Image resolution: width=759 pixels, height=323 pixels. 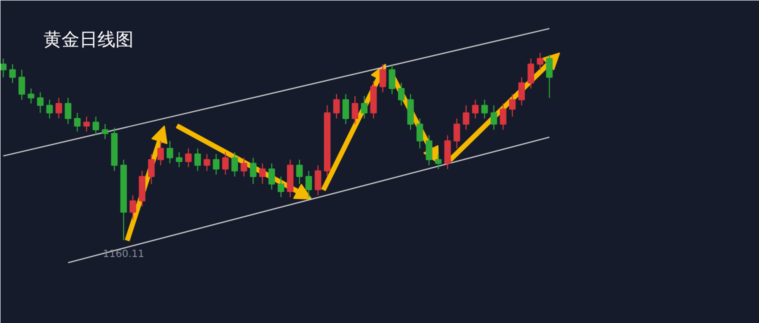 What do you see at coordinates (89, 40) in the screenshot?
I see `chart-title: 黄金日线图` at bounding box center [89, 40].